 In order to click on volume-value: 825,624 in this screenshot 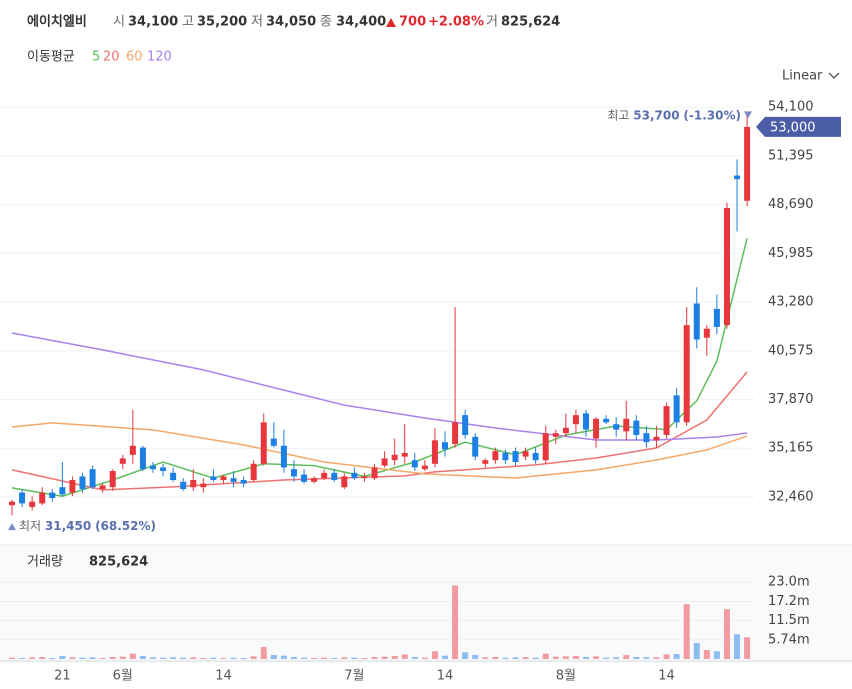, I will do `click(530, 22)`.